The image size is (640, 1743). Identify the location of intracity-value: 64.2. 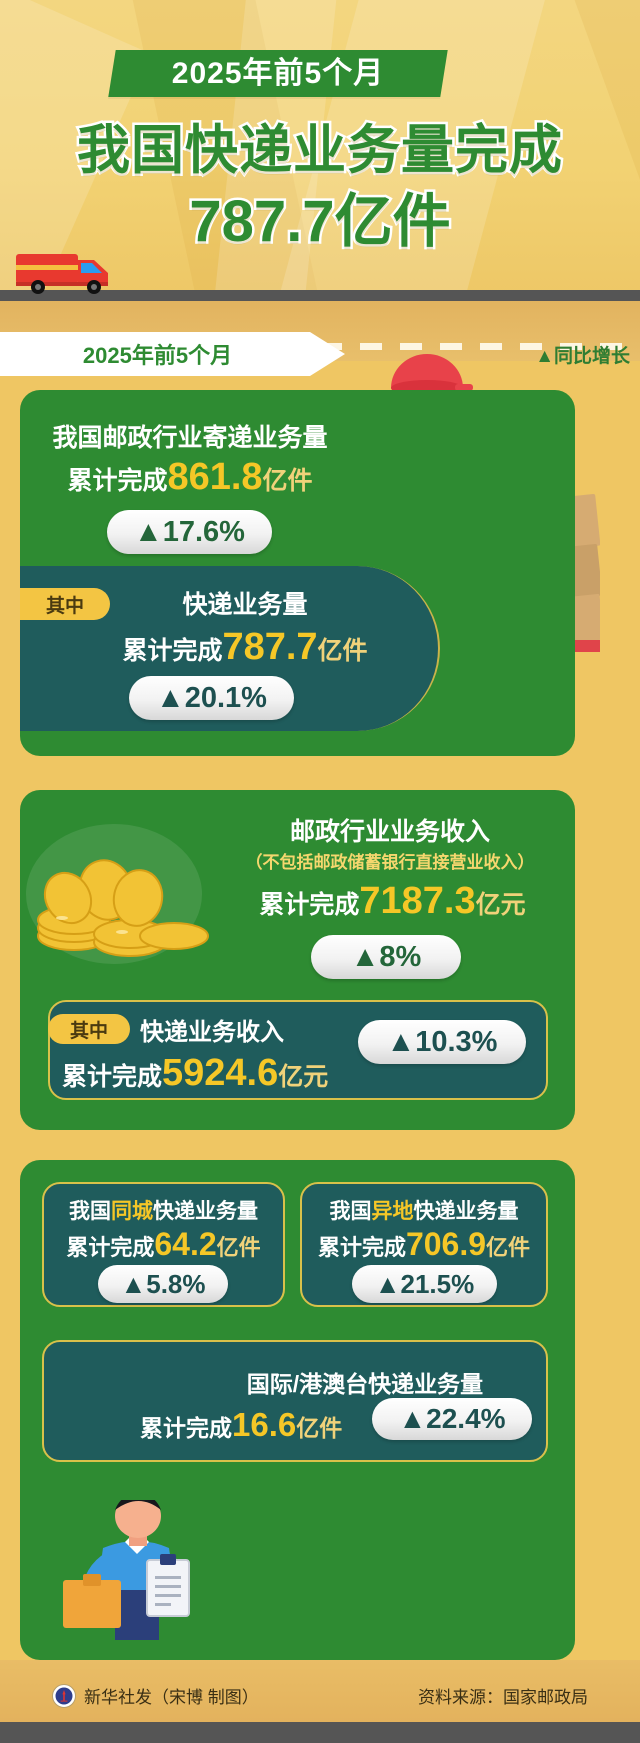
(185, 1244).